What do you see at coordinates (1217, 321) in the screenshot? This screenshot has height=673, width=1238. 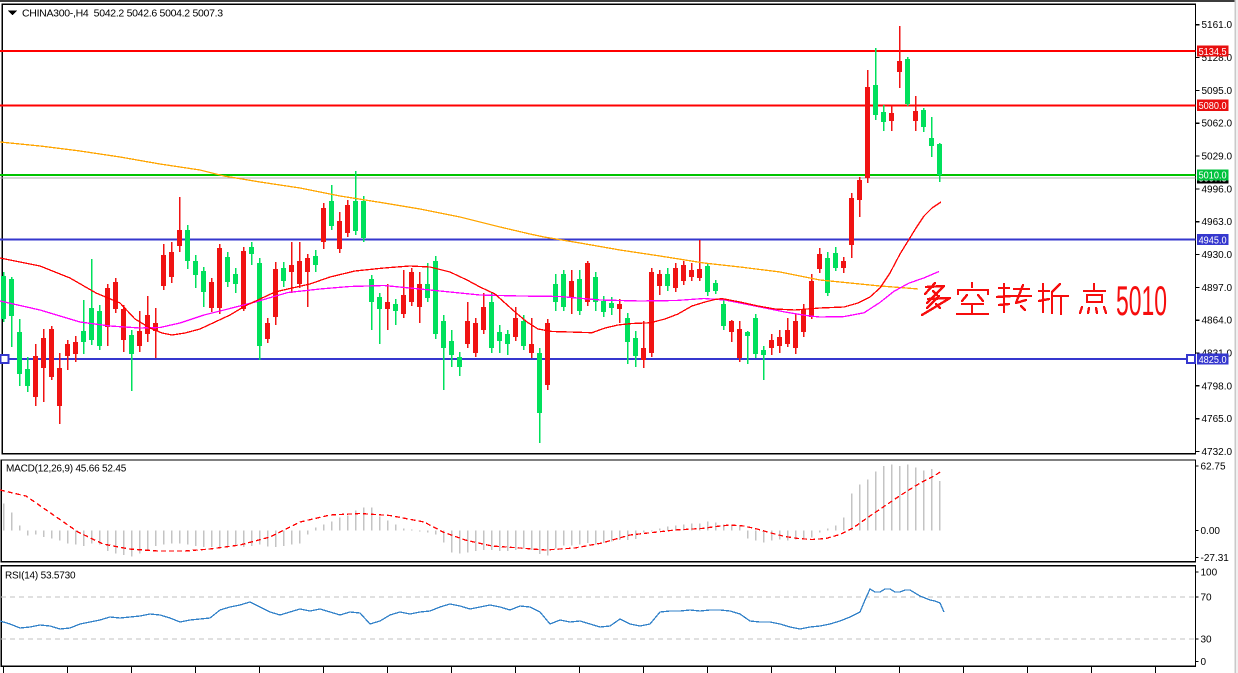 I see `svg-text: 4864.0` at bounding box center [1217, 321].